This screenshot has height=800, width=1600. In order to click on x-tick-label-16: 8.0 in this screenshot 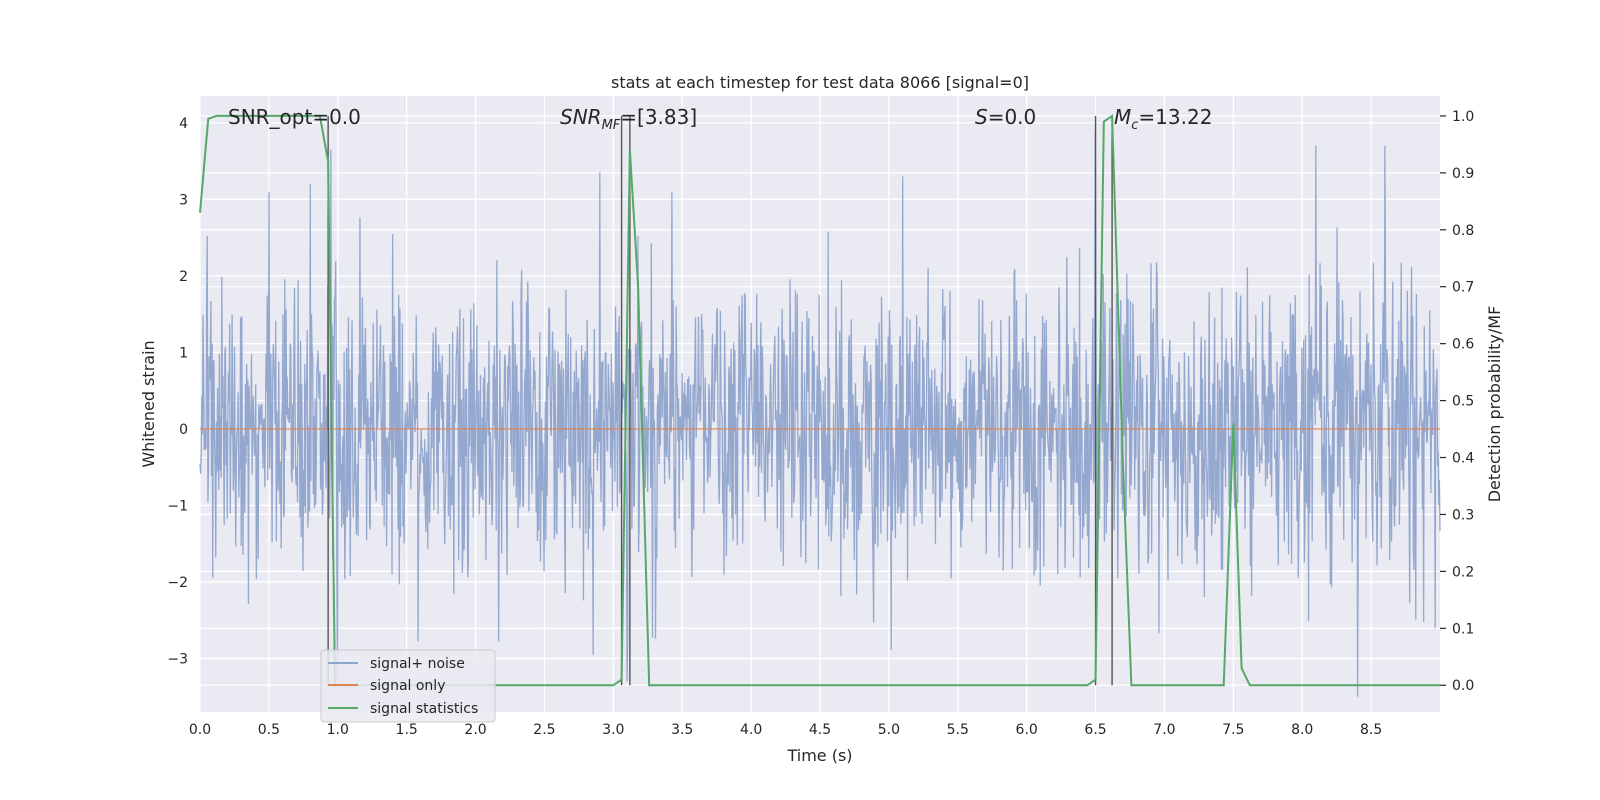, I will do `click(1302, 730)`.